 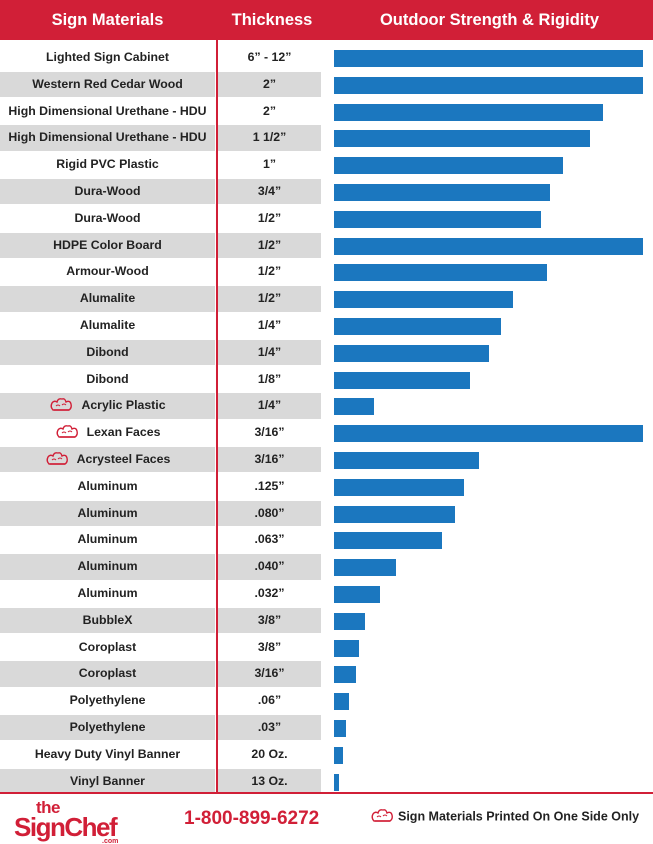 I want to click on table-row: Western Red Cedar Wood 2”, so click(x=326, y=84).